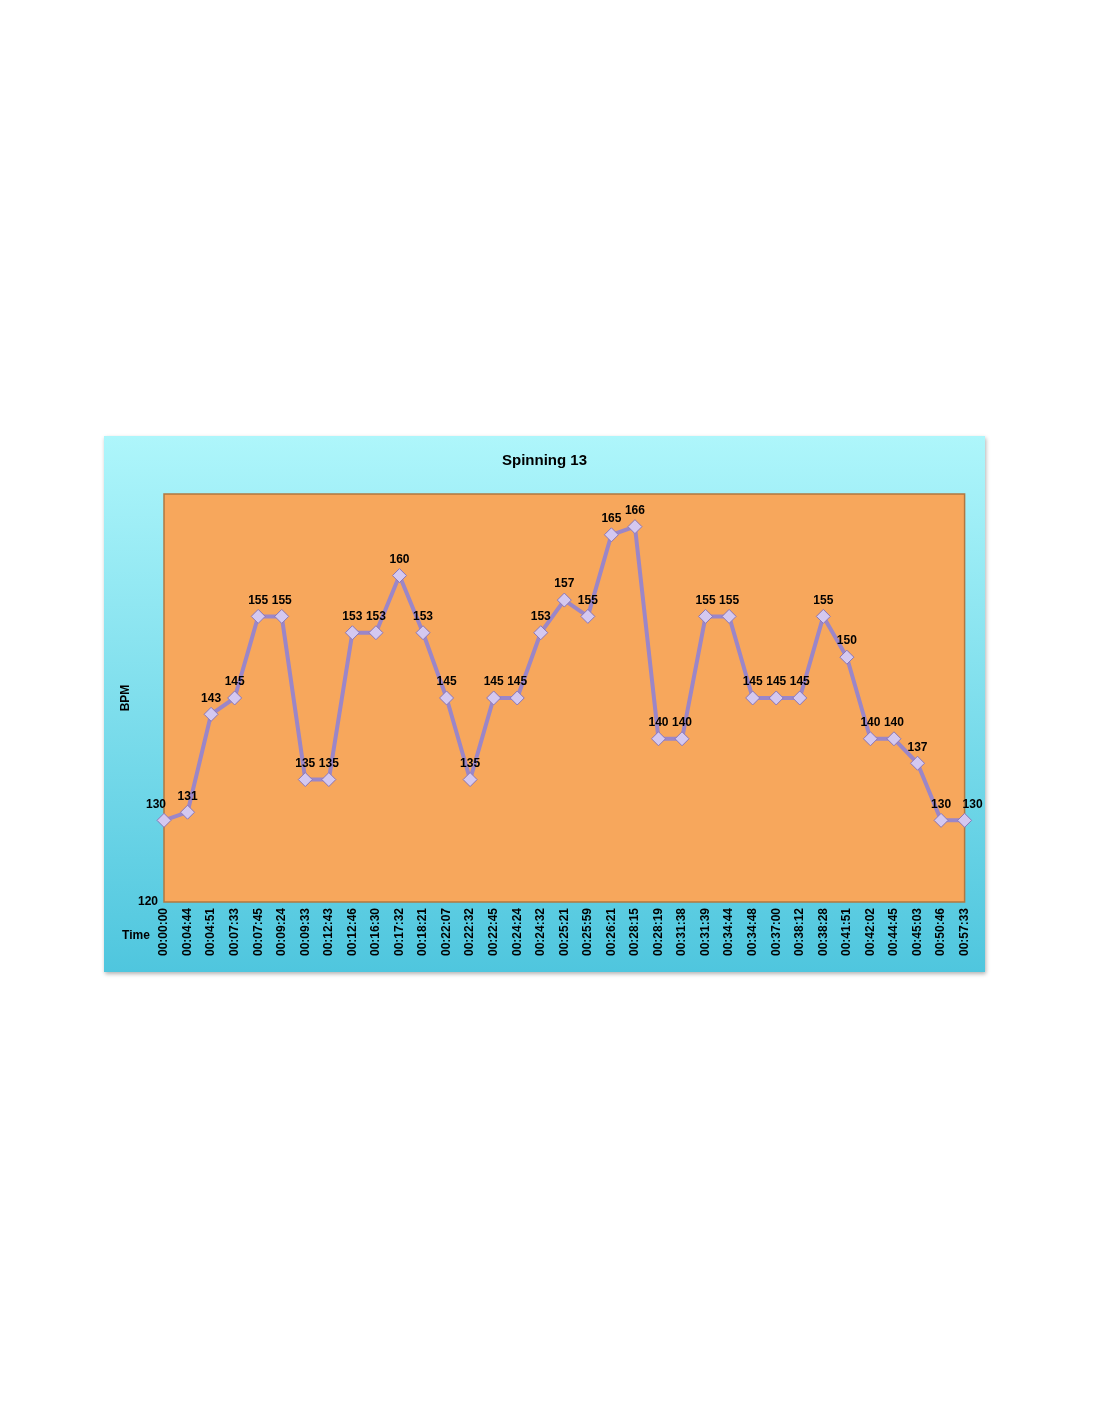  I want to click on data-label: 160, so click(399, 558).